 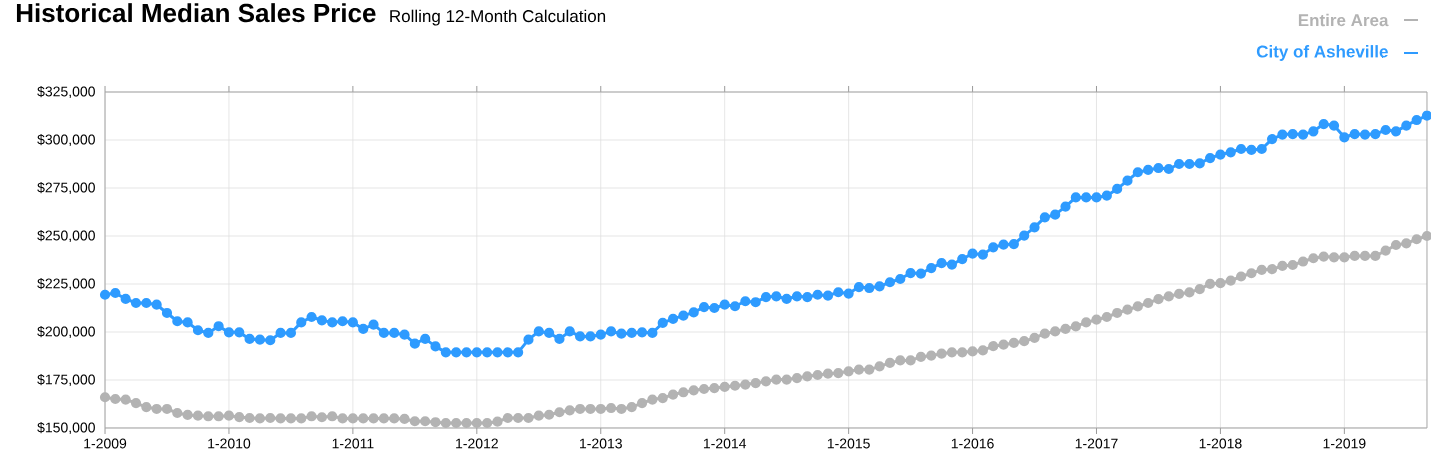 What do you see at coordinates (229, 443) in the screenshot?
I see `x-tick-label: 1-2010` at bounding box center [229, 443].